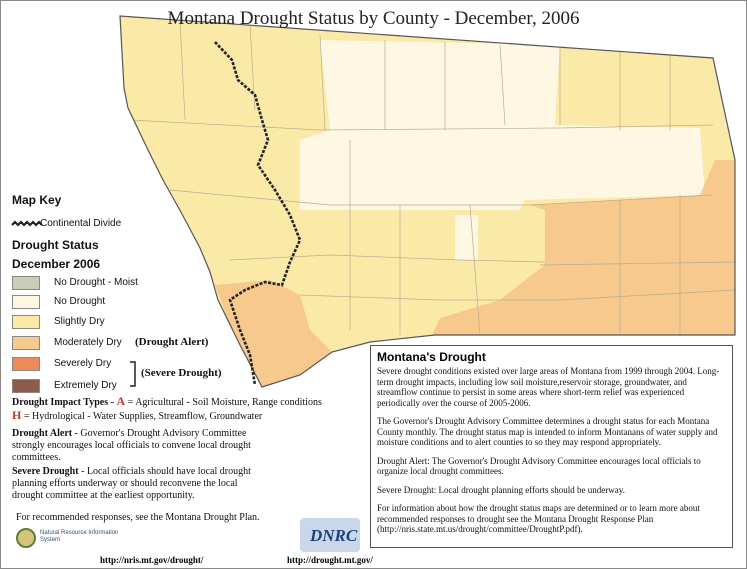 This screenshot has width=747, height=569. I want to click on divide-label: Continental Divide, so click(81, 223).